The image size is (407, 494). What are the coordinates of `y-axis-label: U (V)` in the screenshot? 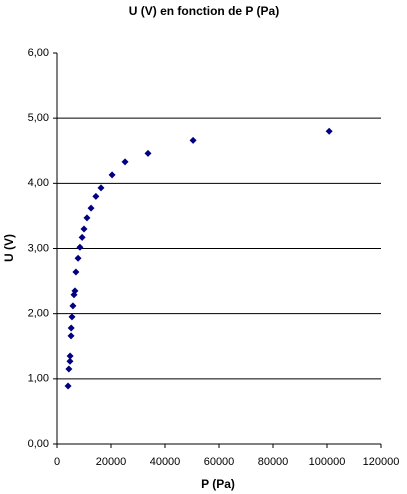 It's located at (9, 248).